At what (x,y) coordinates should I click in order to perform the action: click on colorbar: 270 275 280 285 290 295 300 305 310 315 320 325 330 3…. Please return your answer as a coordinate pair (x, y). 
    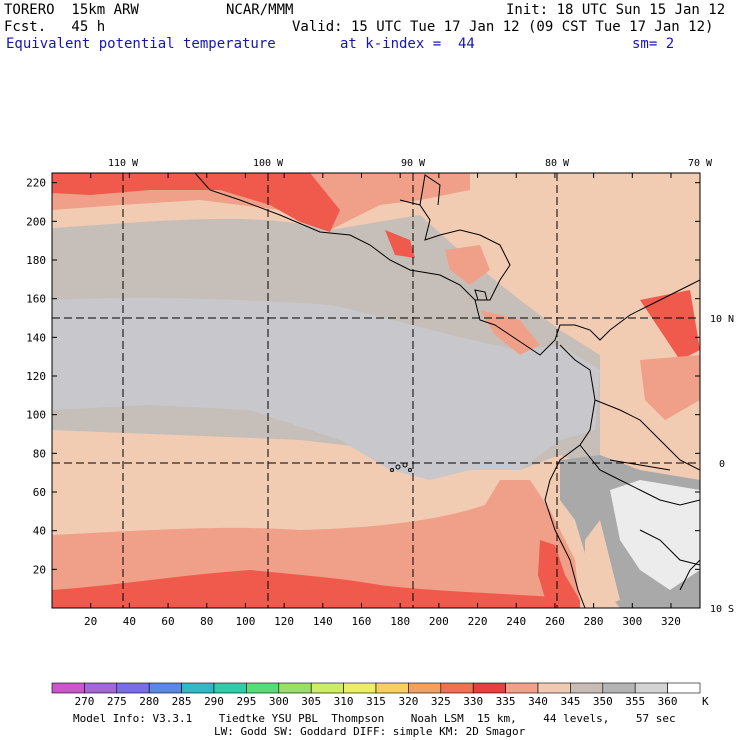
    Looking at the image, I should click on (380, 695).